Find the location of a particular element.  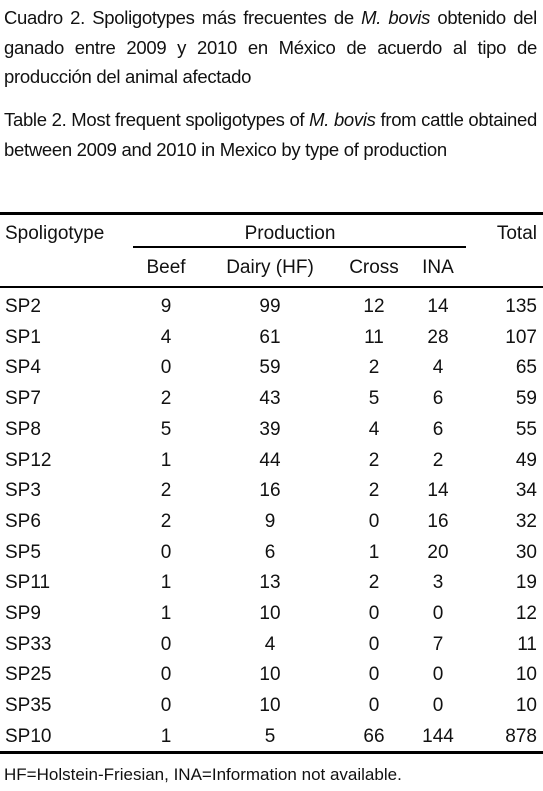

row-label: SP25 is located at coordinates (28, 675).